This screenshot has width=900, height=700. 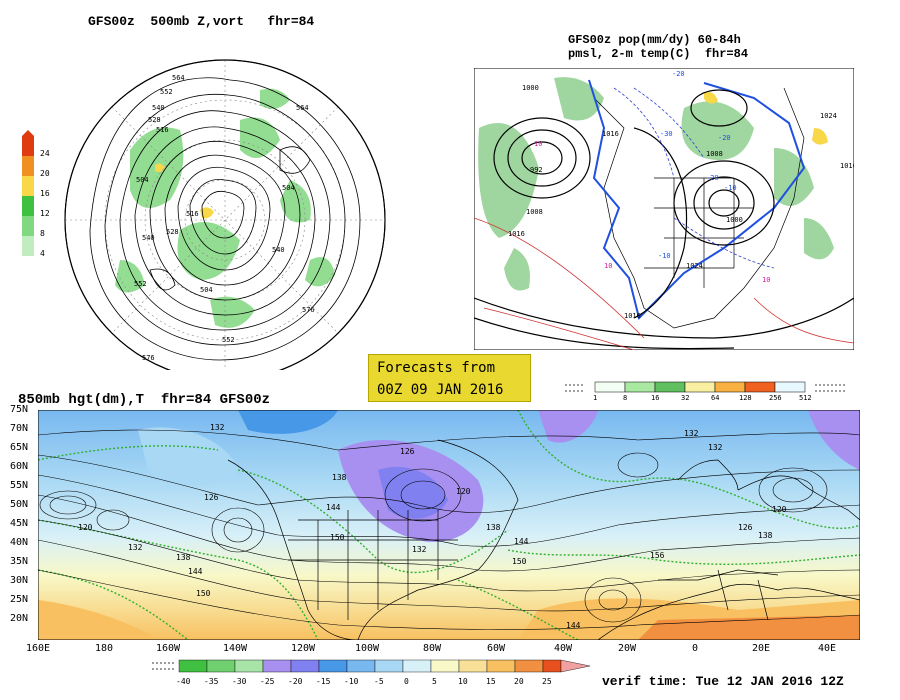 What do you see at coordinates (144, 400) in the screenshot?
I see `main-panel-title: 850mb hgt(dm),T fhr=84 GFS00z` at bounding box center [144, 400].